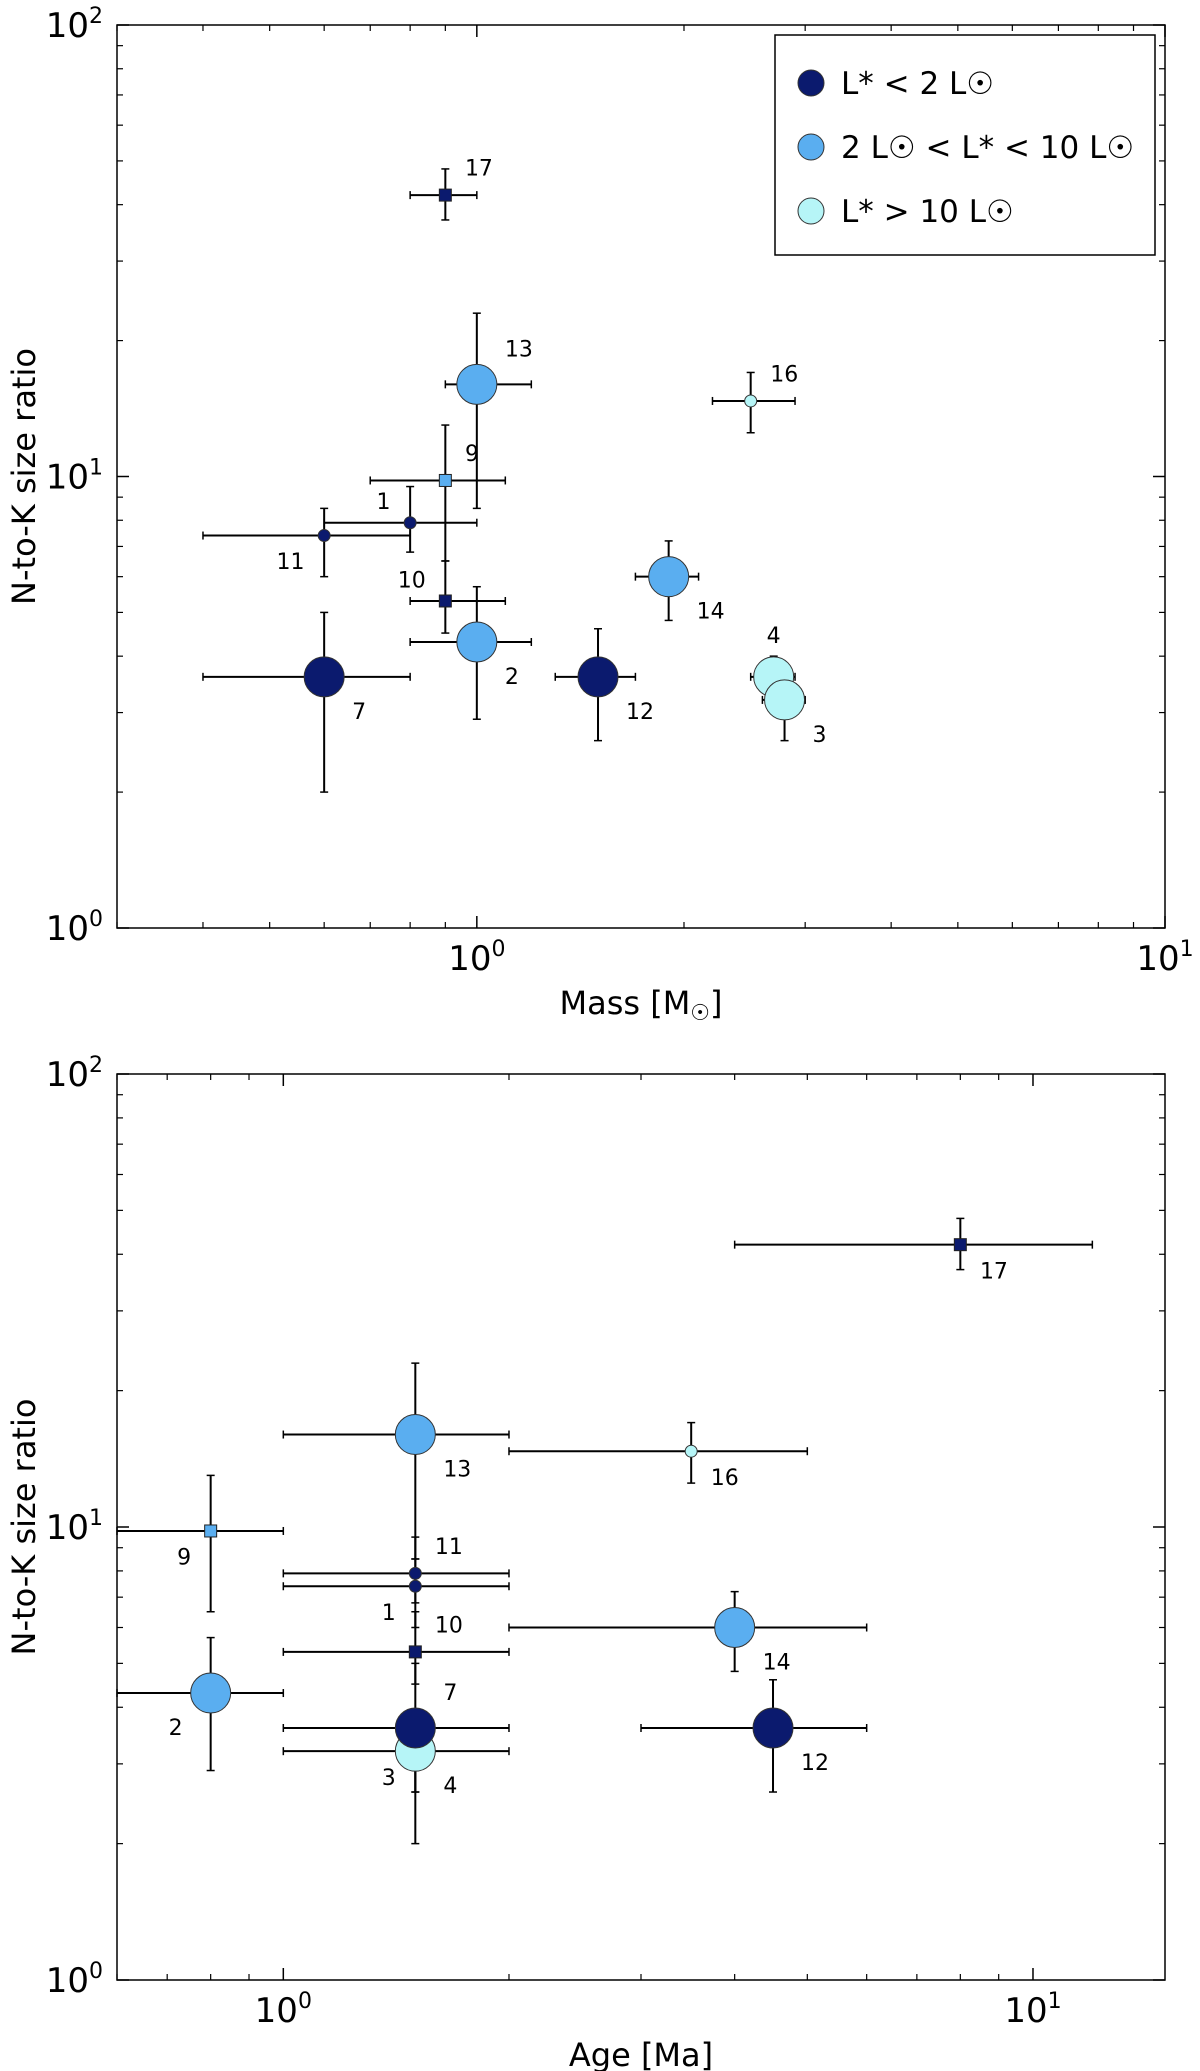  What do you see at coordinates (811, 147) in the screenshot?
I see `legend-marker-mid` at bounding box center [811, 147].